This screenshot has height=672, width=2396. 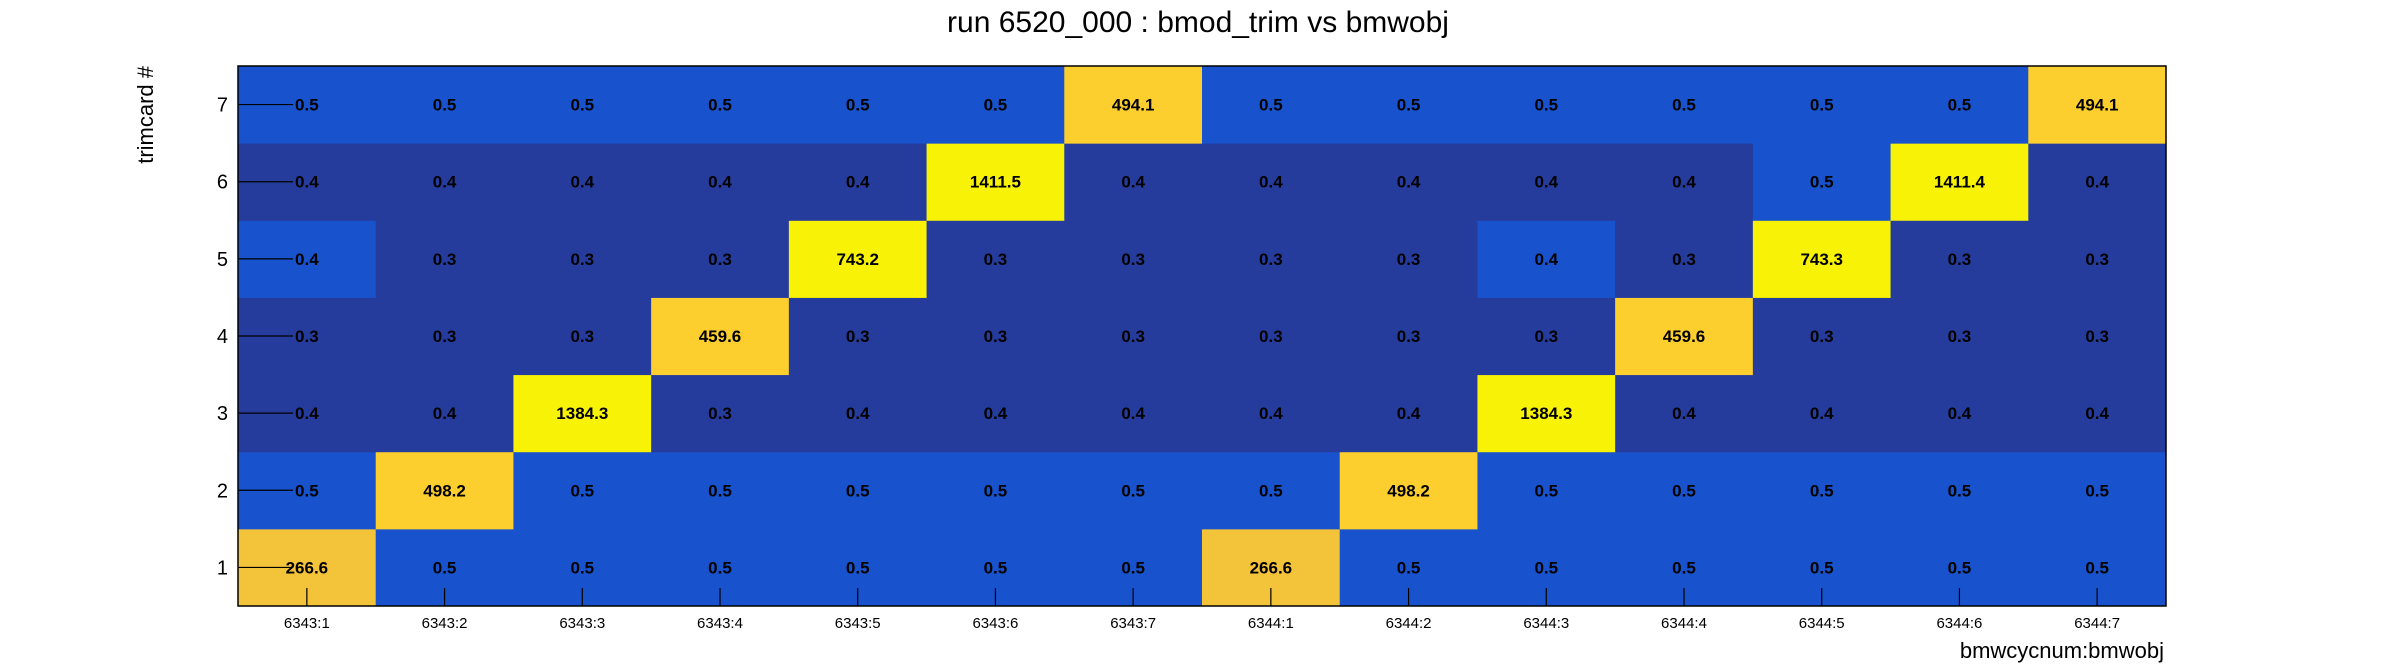 I want to click on y-tick-label: 3, so click(x=222, y=414).